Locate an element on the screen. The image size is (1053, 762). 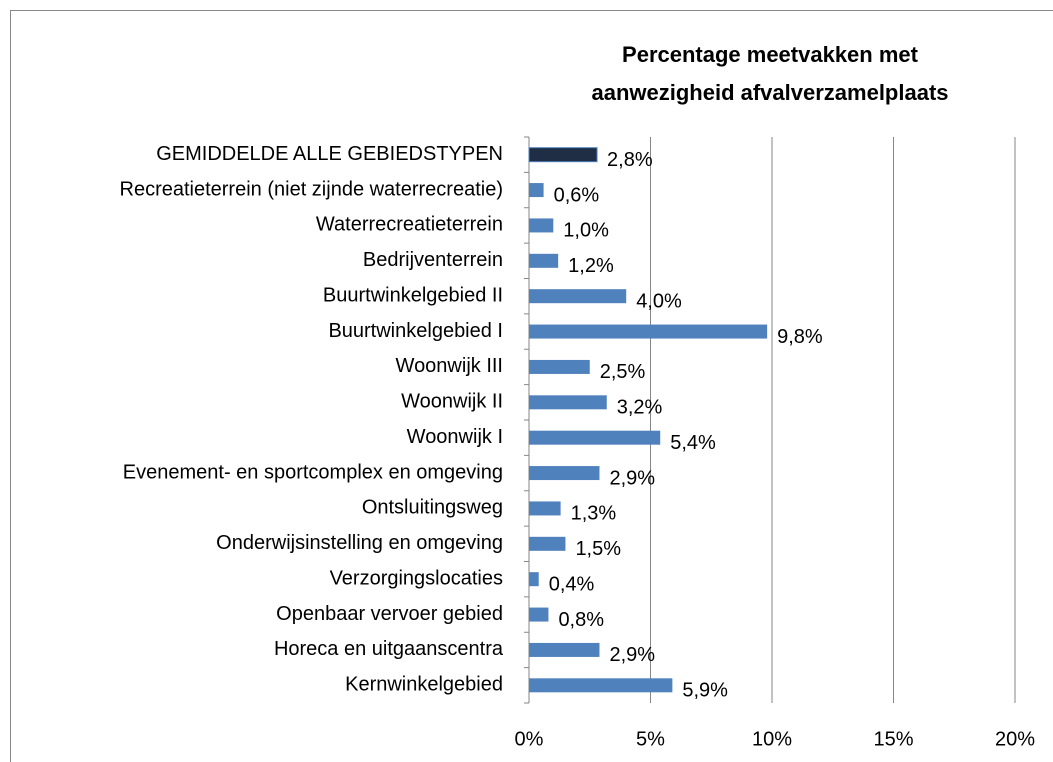
data-label: 3,2% is located at coordinates (640, 408).